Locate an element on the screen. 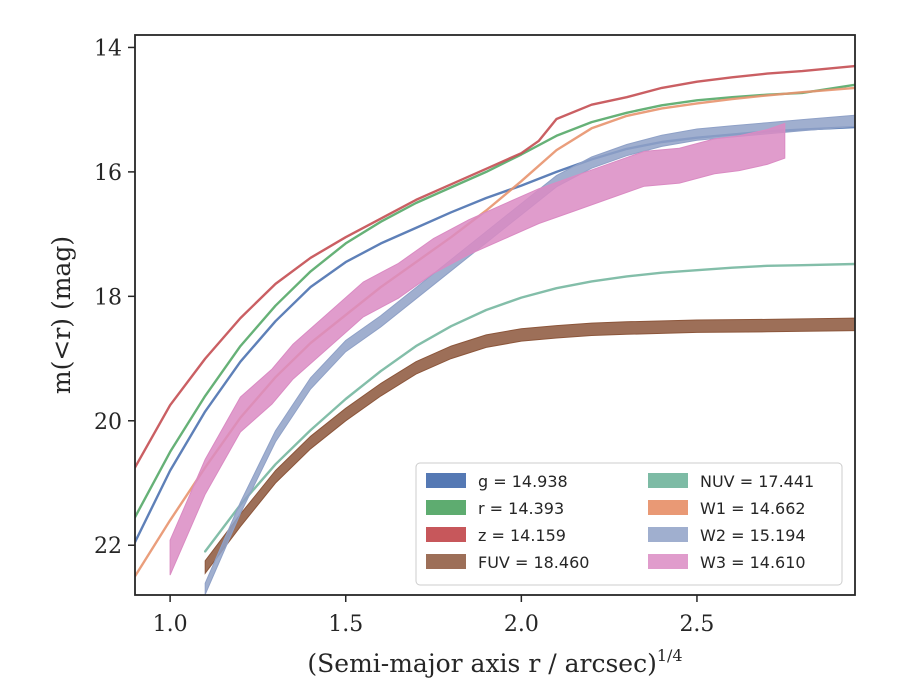 The width and height of the screenshot is (900, 700). legend-label-fuv: FUV = 18.460 is located at coordinates (533, 562).